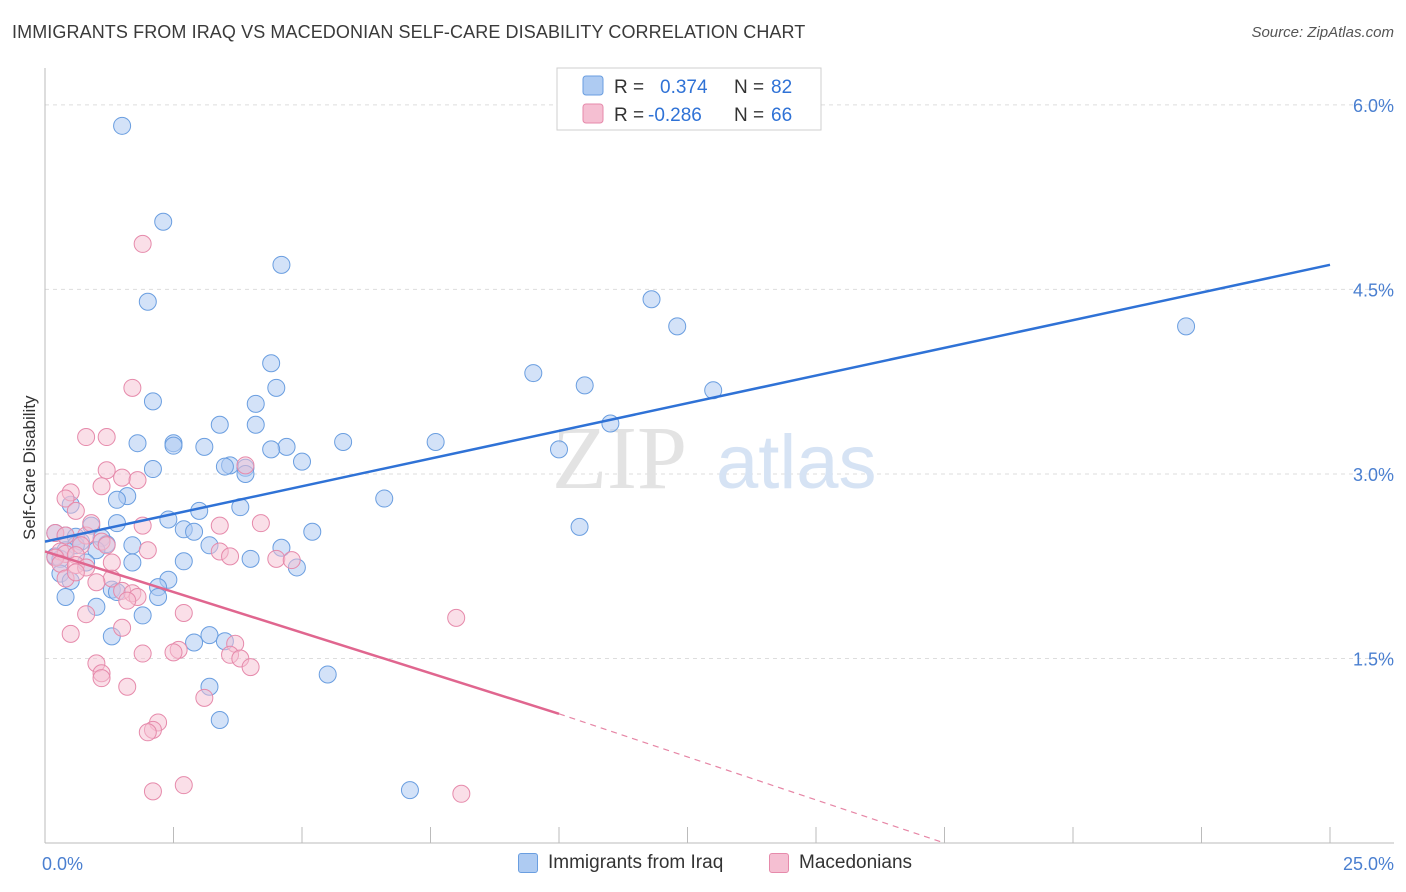 The height and width of the screenshot is (892, 1406). What do you see at coordinates (684, 87) in the screenshot?
I see `legend-r-value-1: 0.374` at bounding box center [684, 87].